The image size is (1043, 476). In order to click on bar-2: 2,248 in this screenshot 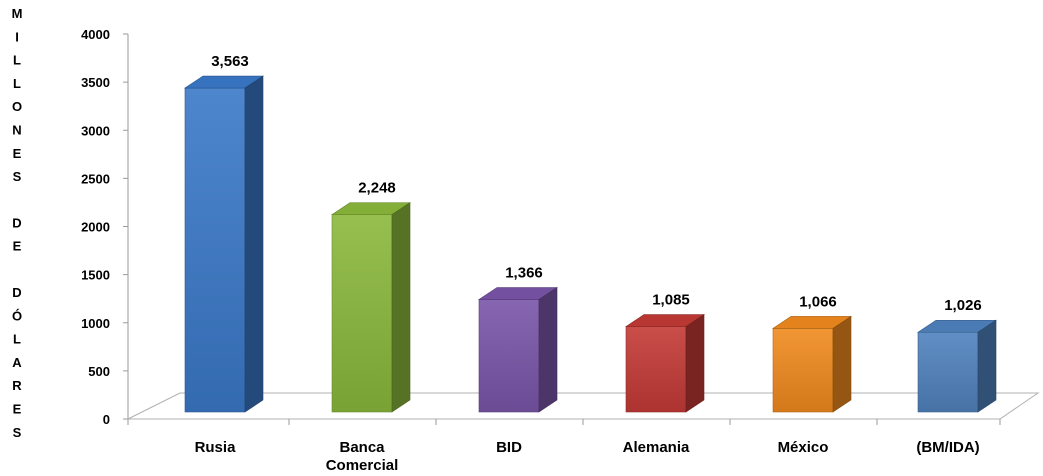, I will do `click(371, 296)`.